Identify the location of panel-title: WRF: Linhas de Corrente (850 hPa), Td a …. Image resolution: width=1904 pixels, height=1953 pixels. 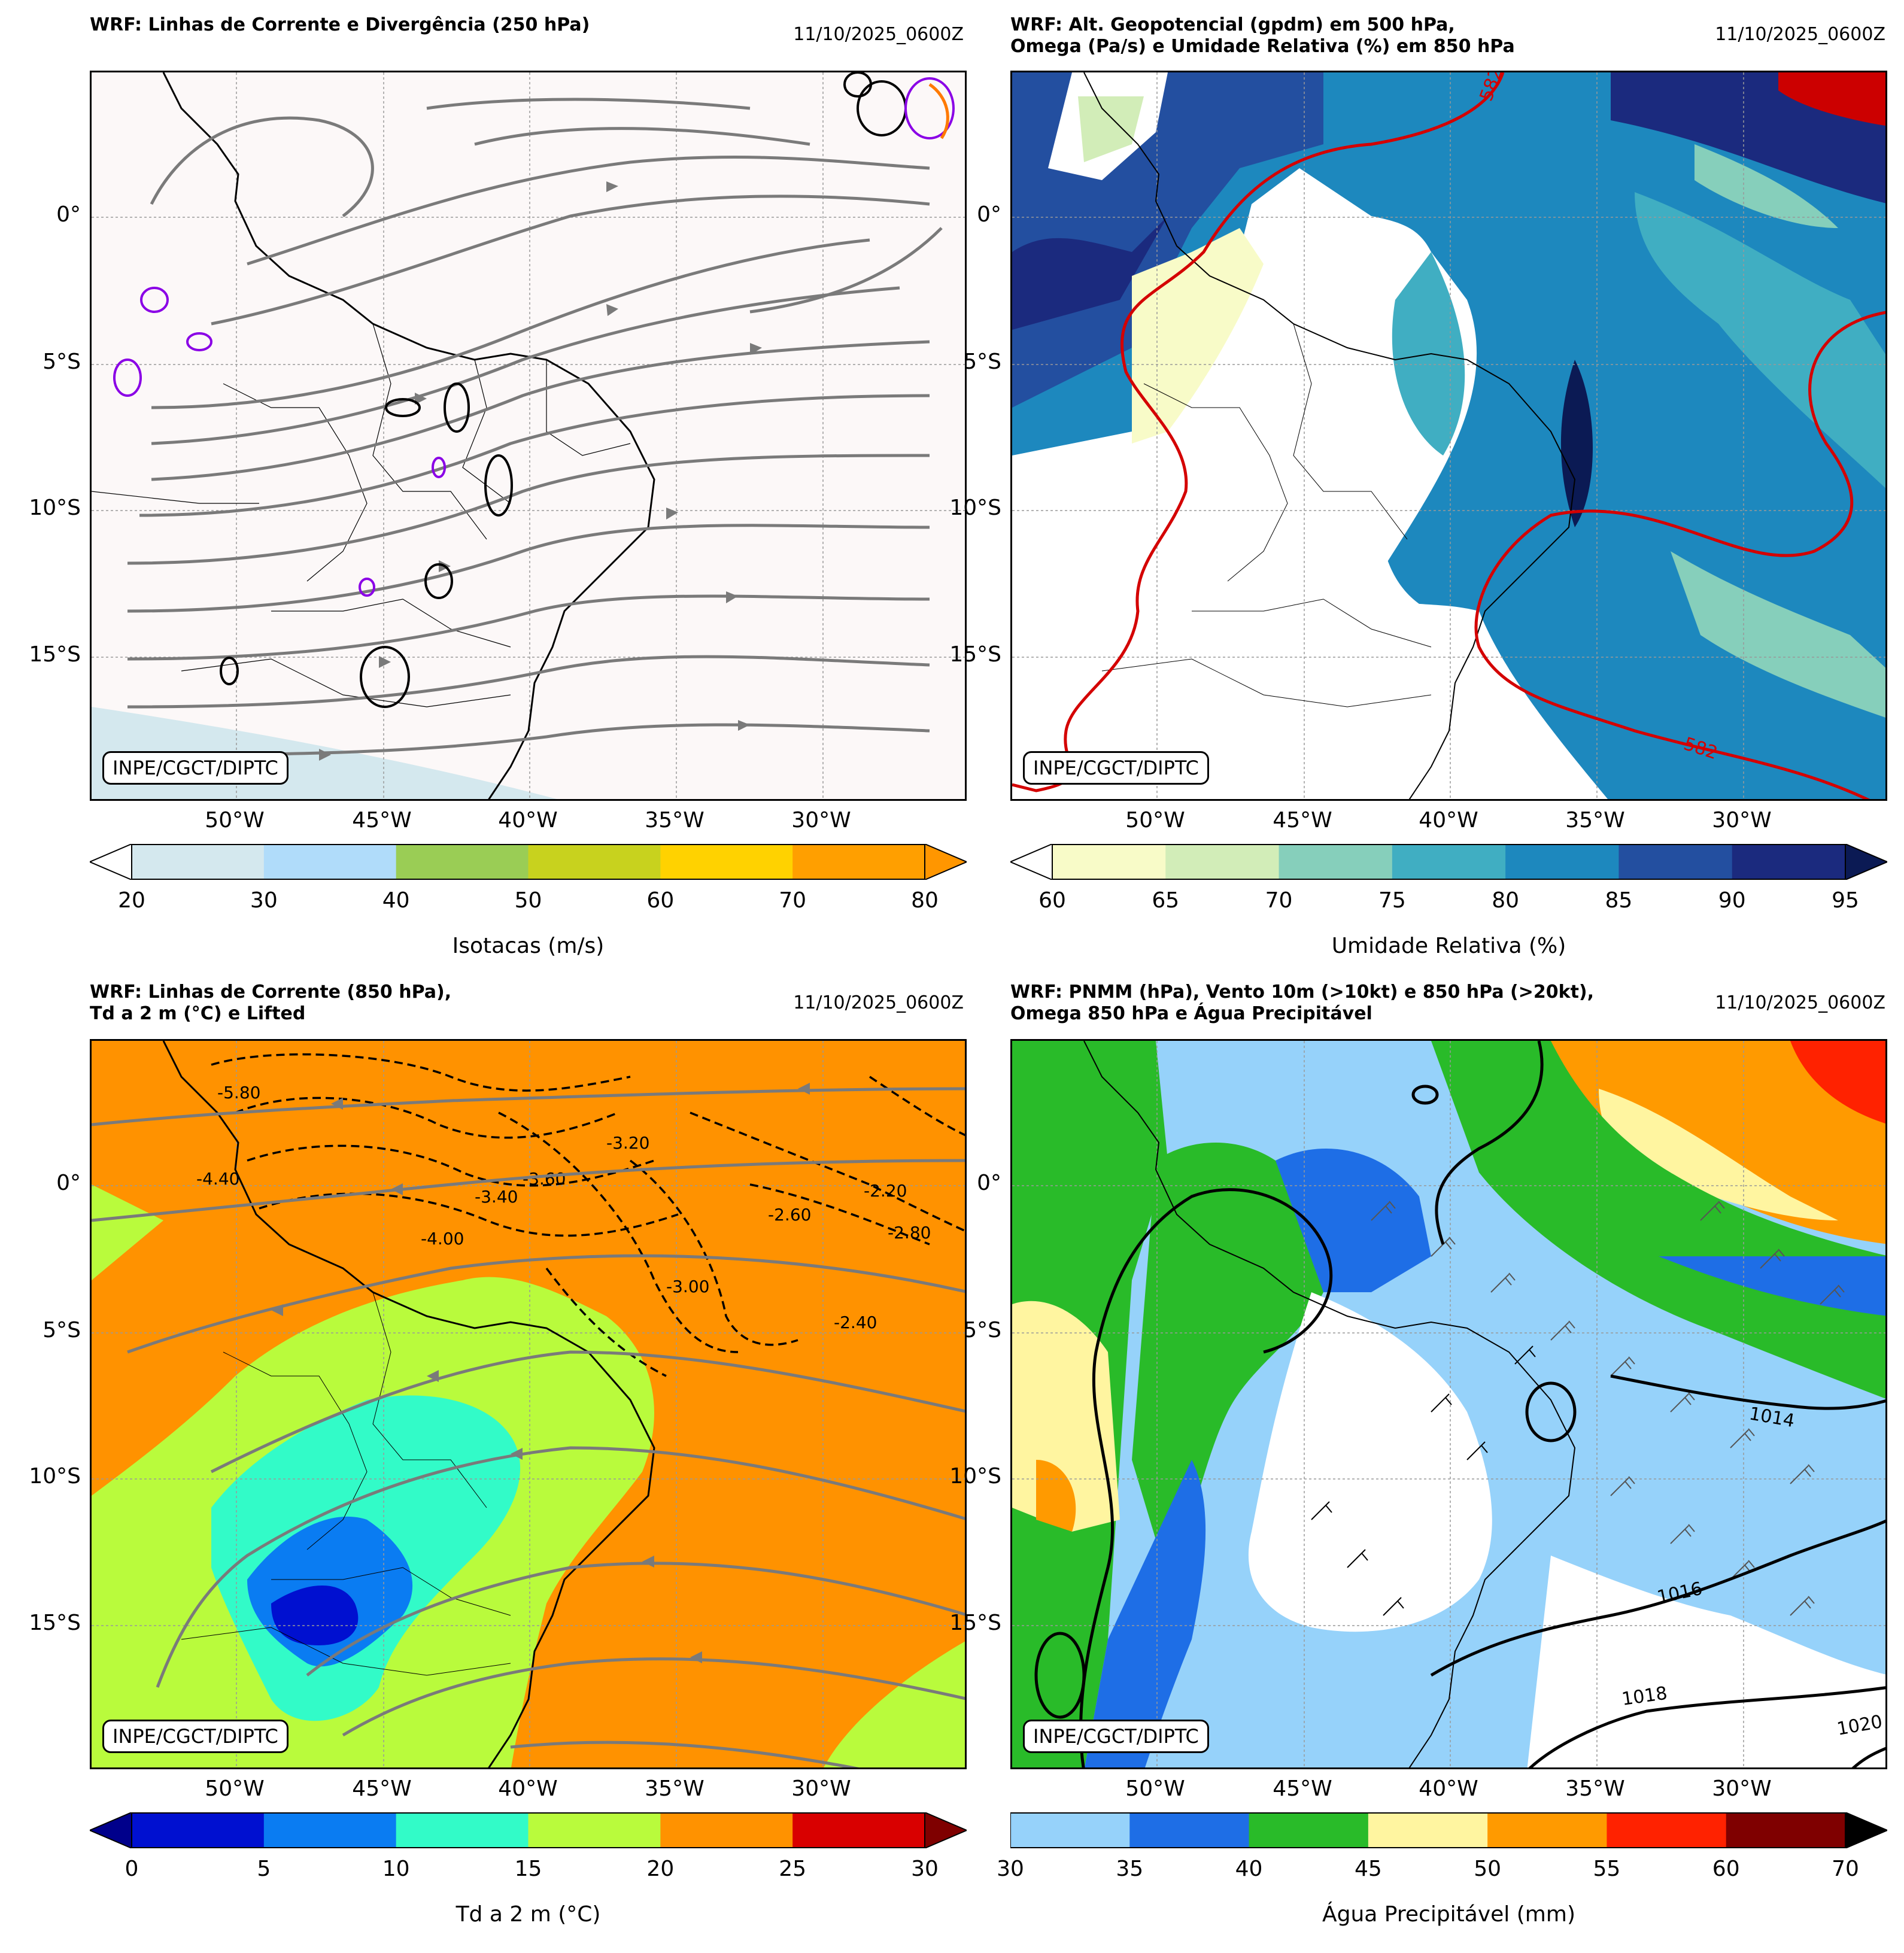
(271, 1003).